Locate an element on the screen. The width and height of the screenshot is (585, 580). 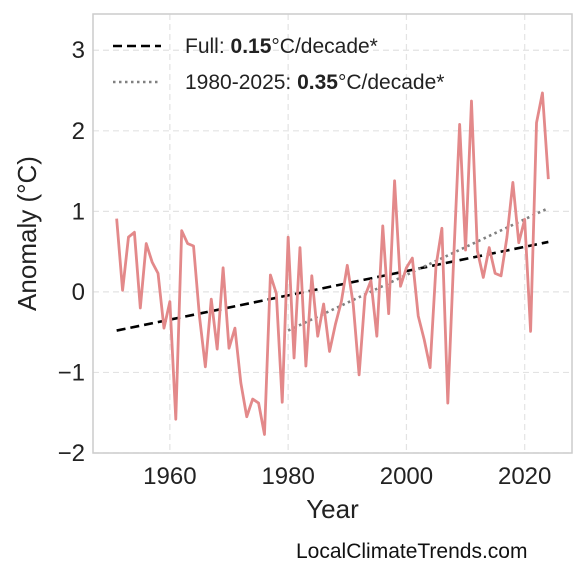
x-axis-label: Year is located at coordinates (332, 509).